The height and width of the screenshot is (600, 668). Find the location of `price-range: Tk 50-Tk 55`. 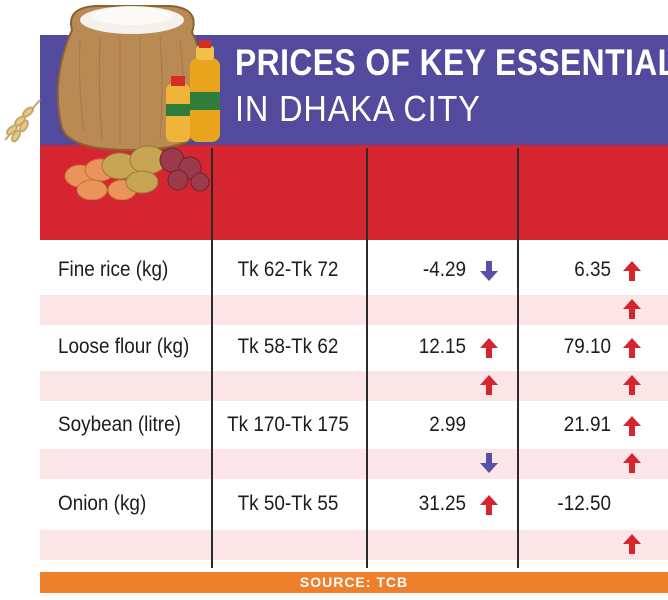

price-range: Tk 50-Tk 55 is located at coordinates (288, 503).